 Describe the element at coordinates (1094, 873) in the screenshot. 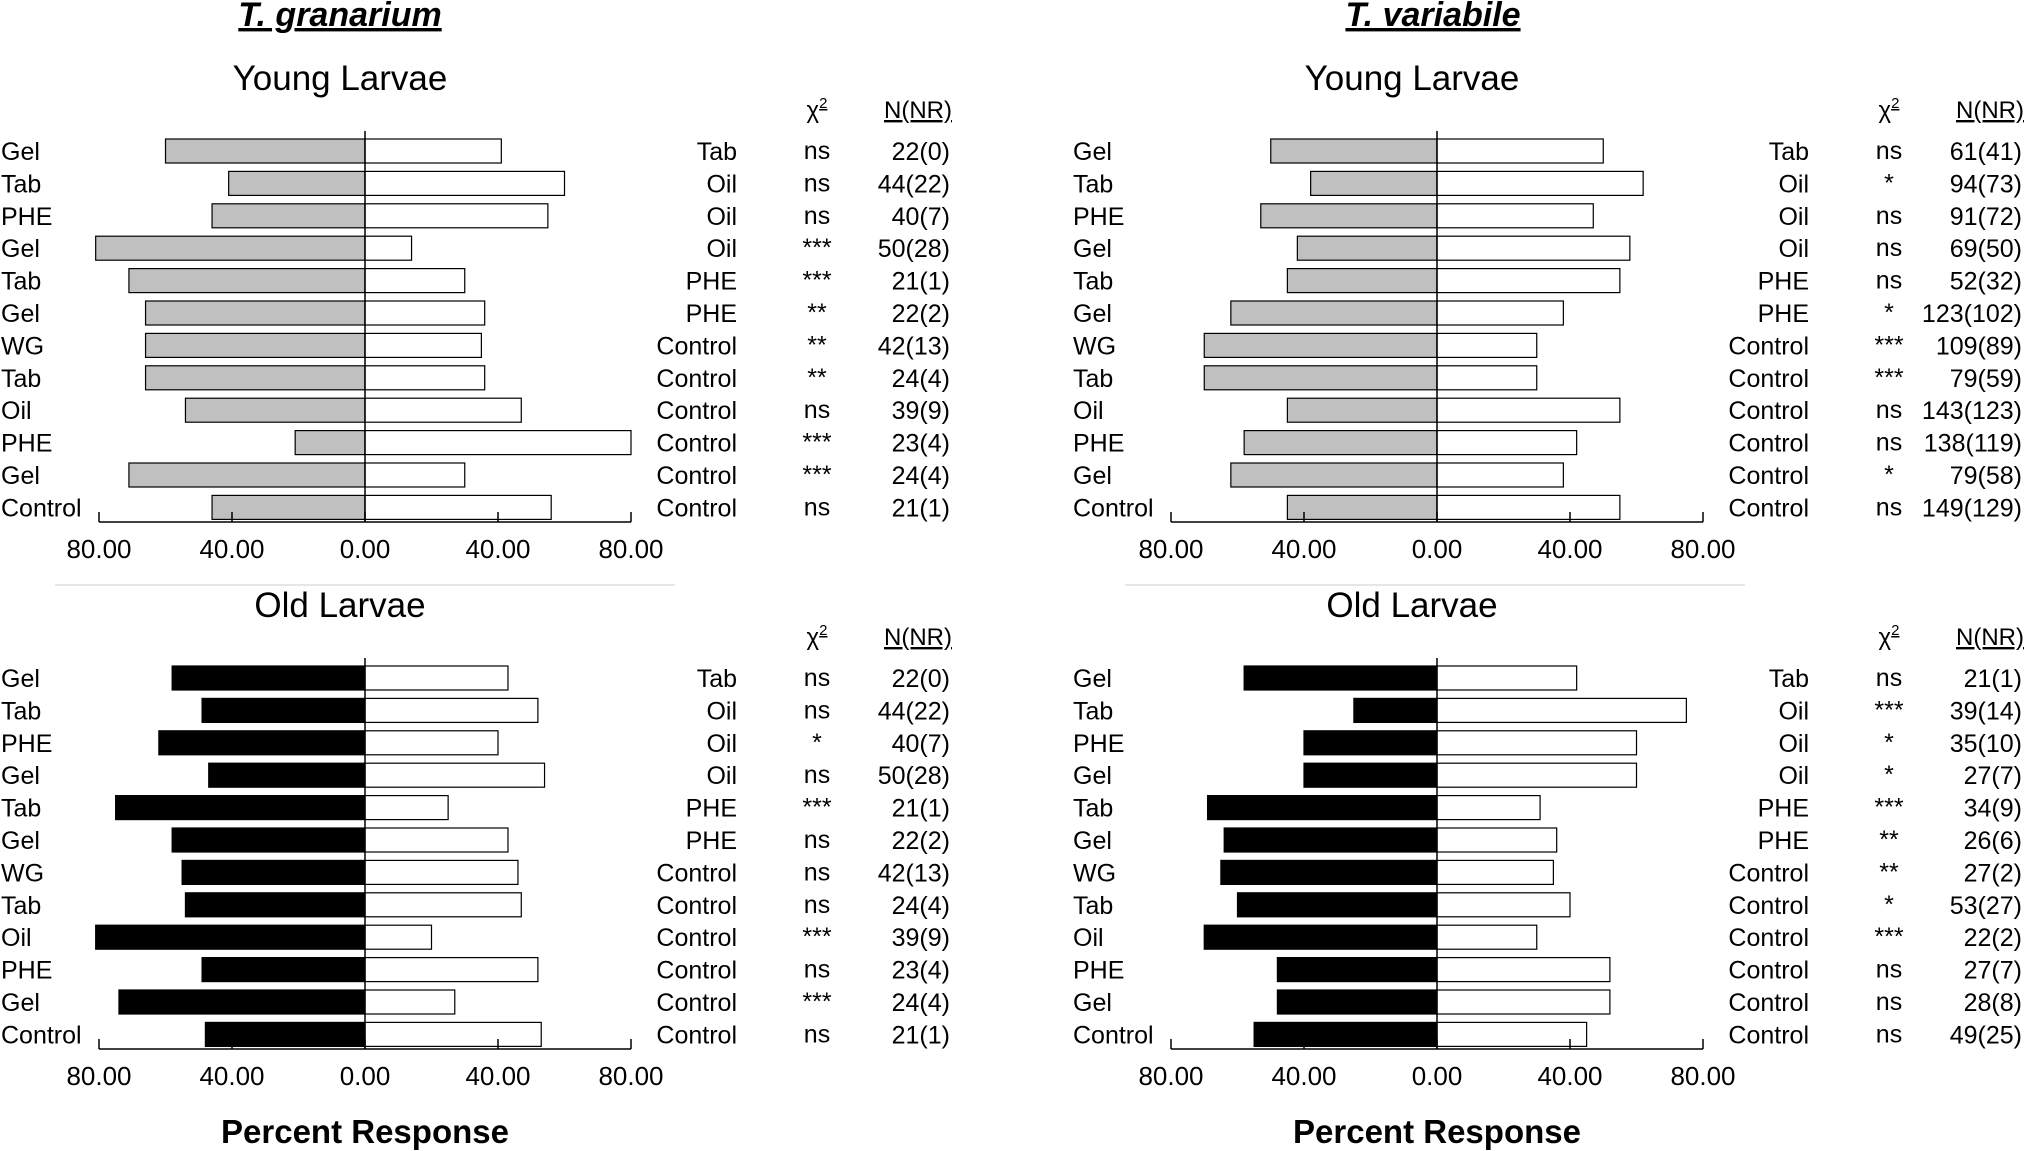

I see `category-label: WG` at that location.